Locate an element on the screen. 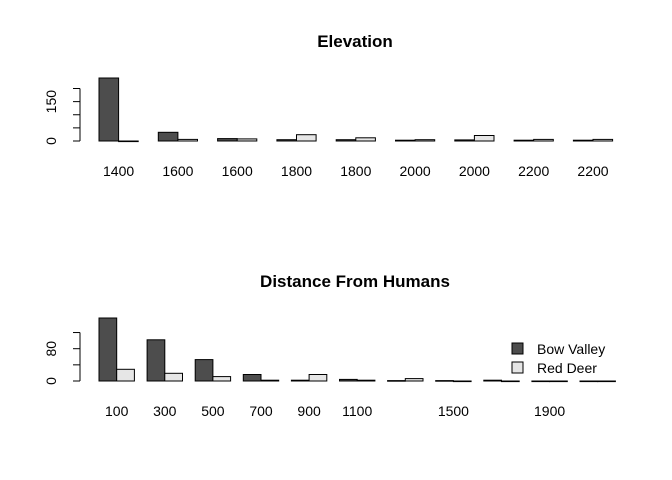 The image size is (672, 480). x-tick-label: 300 is located at coordinates (165, 411).